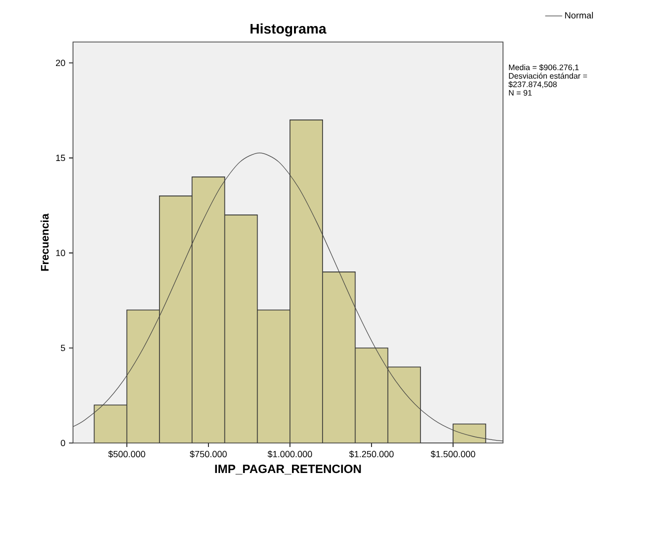 This screenshot has width=660, height=533. What do you see at coordinates (127, 454) in the screenshot?
I see `x-tick-label: $500.000` at bounding box center [127, 454].